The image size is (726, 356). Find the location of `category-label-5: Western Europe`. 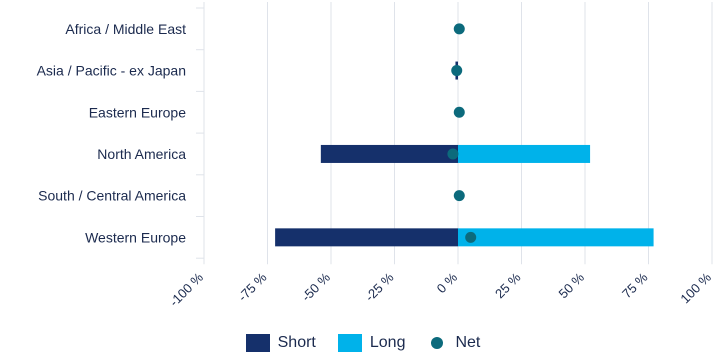

category-label-5: Western Europe is located at coordinates (135, 237).